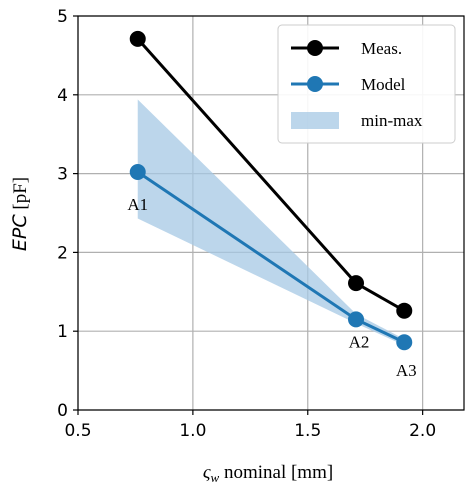  What do you see at coordinates (315, 120) in the screenshot?
I see `legend-min-max-patch` at bounding box center [315, 120].